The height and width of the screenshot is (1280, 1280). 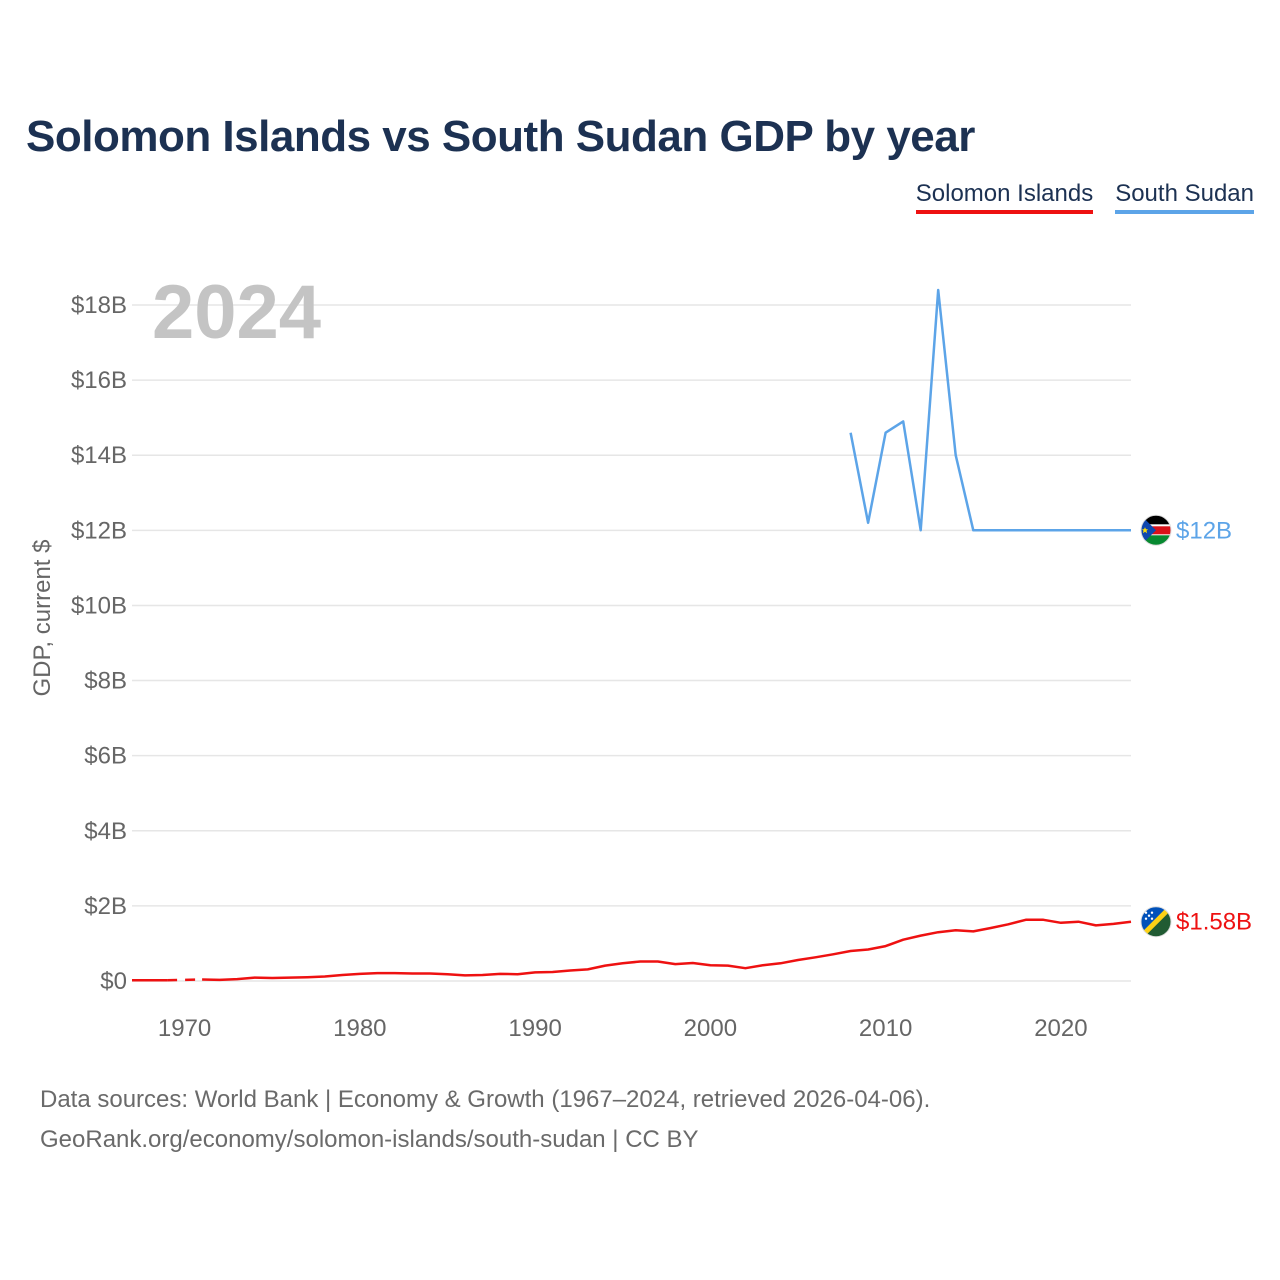 I want to click on x-tick-label: 2010, so click(x=885, y=1028).